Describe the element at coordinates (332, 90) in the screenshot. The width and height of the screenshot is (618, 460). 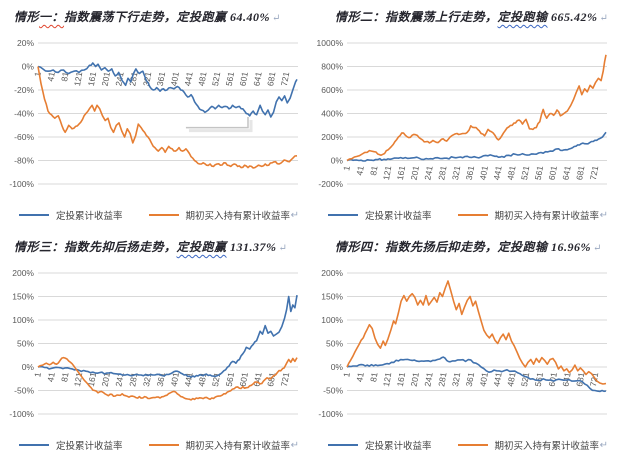
I see `y-axis-label: 600%` at that location.